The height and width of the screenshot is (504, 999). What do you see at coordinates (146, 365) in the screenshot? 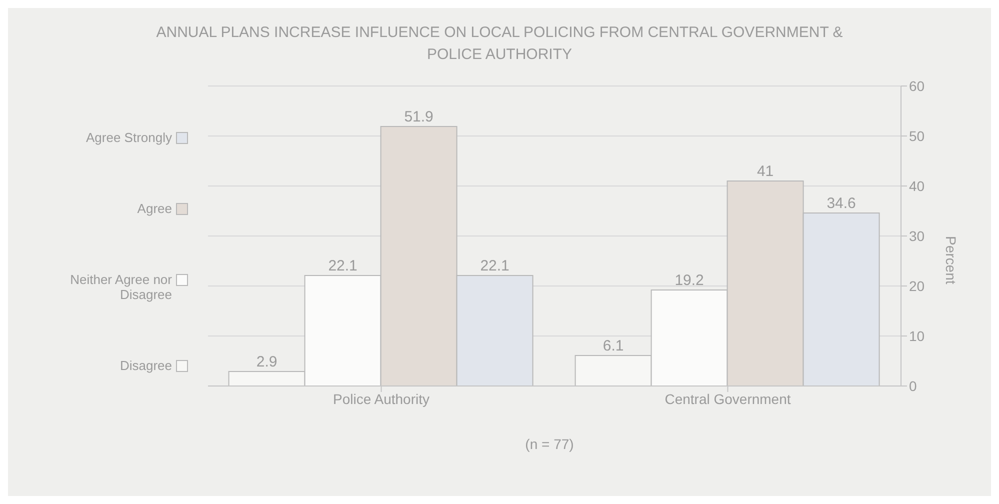
I see `legend-label: Disagree` at bounding box center [146, 365].